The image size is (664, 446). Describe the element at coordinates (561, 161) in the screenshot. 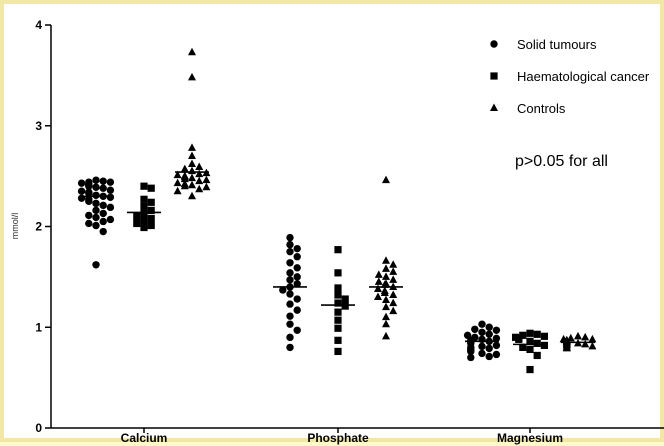

I see `significance-annotation: p>0.05 for all` at that location.